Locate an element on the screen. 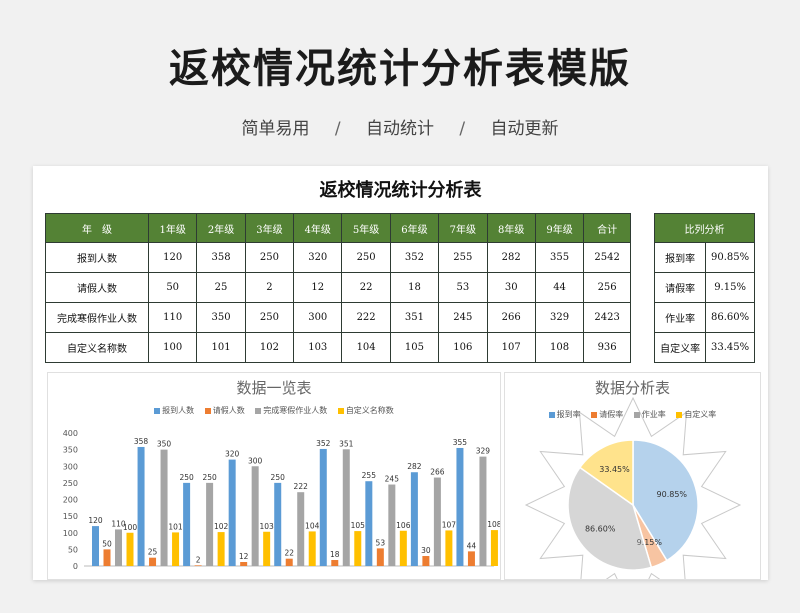 This screenshot has width=800, height=613. total-cell: 936 is located at coordinates (607, 347).